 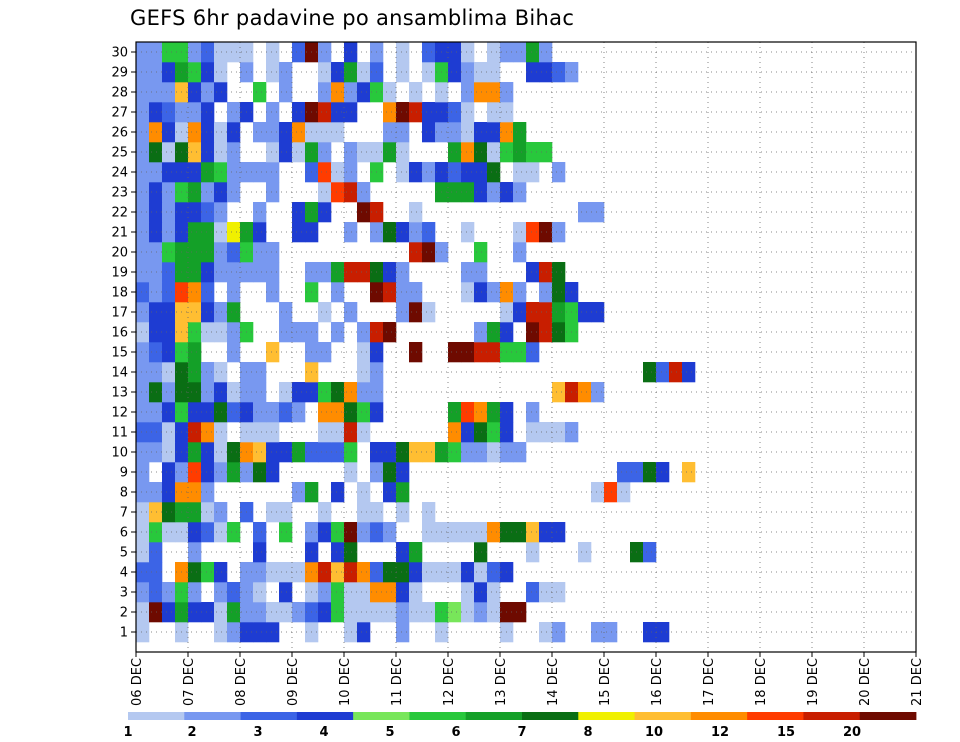 I want to click on y-tick-label: 14, so click(x=119, y=373).